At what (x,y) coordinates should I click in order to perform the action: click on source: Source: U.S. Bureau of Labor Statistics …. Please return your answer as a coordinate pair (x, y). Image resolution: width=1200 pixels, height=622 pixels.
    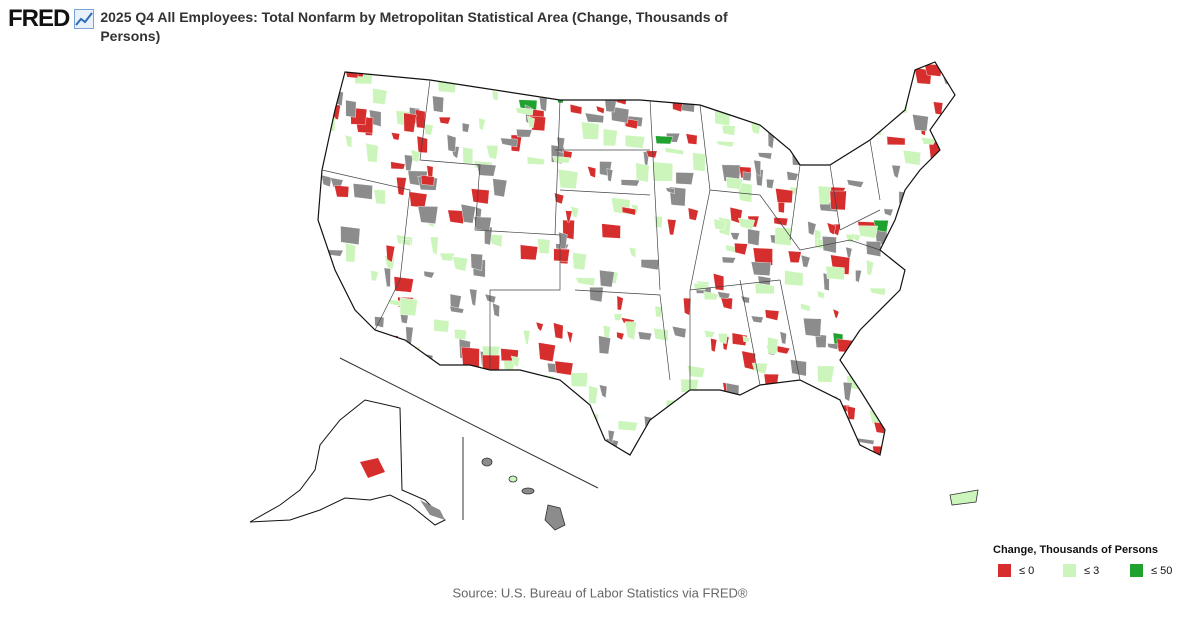
    Looking at the image, I should click on (600, 592).